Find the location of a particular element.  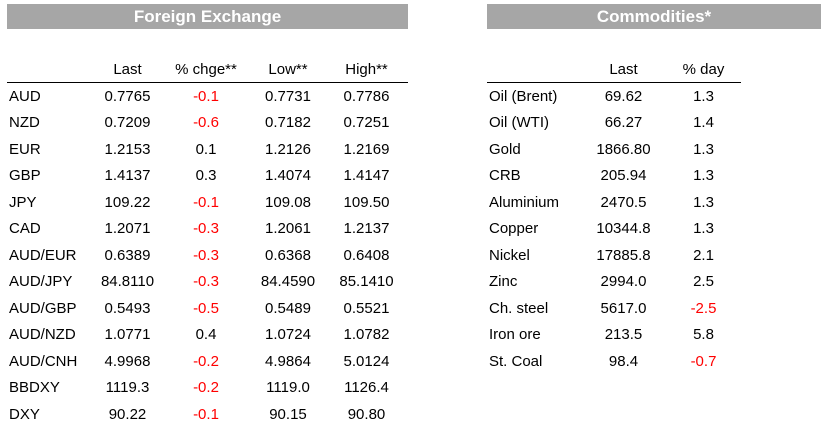

fx-instrument: BBDXY is located at coordinates (34, 388).